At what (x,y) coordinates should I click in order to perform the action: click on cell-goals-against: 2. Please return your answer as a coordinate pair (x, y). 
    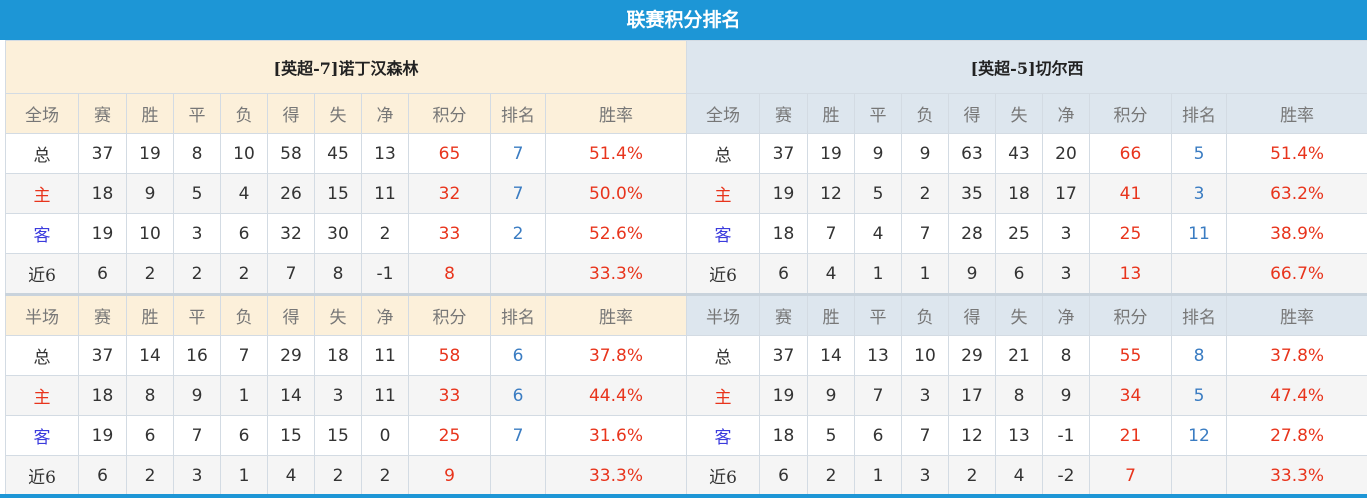
    Looking at the image, I should click on (338, 475).